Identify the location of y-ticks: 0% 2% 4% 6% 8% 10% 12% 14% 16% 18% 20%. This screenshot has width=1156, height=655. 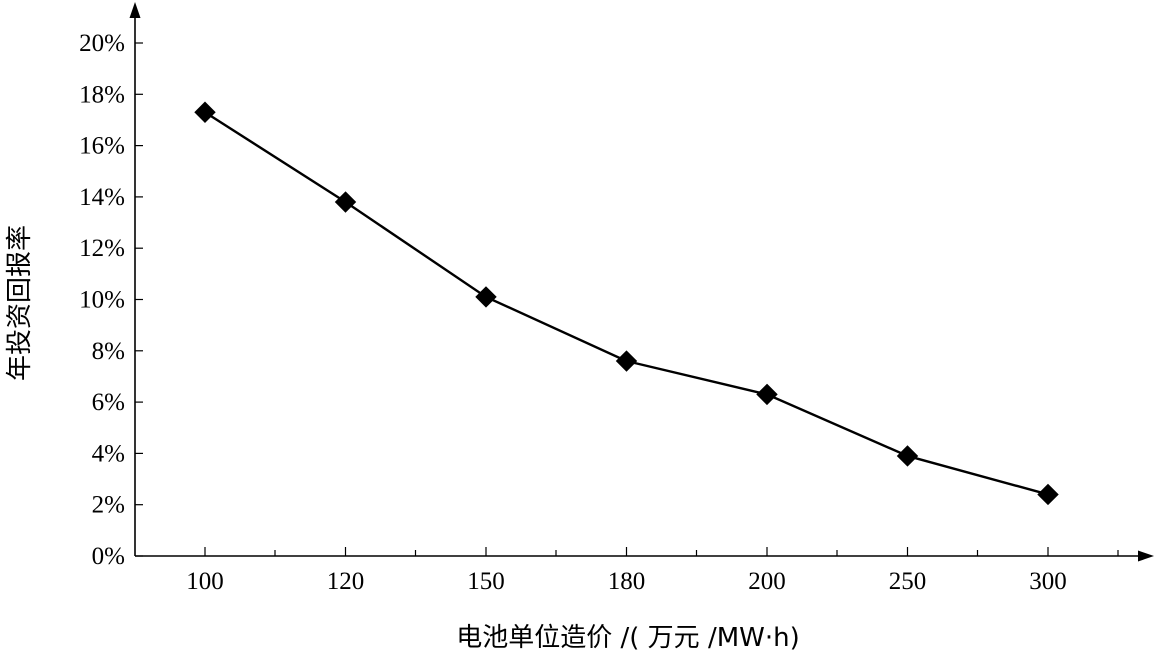
(111, 300).